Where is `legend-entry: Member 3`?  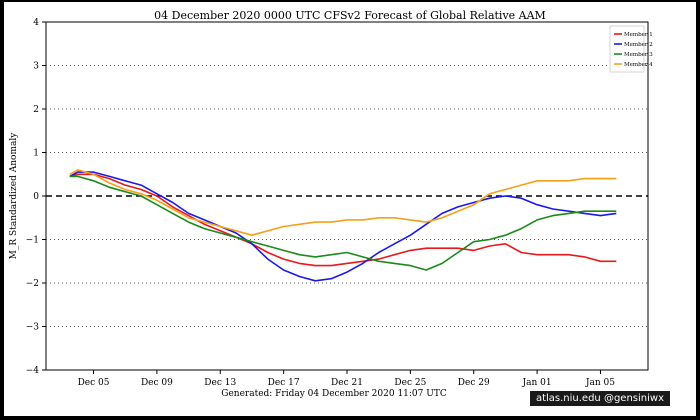
legend-entry: Member 3 is located at coordinates (638, 55).